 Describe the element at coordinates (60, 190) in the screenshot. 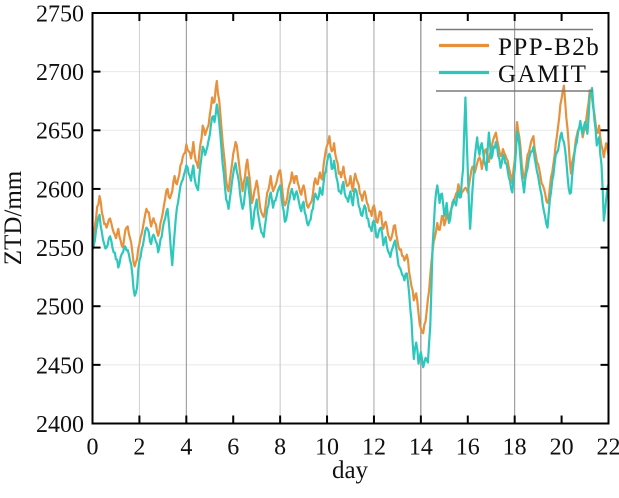

I see `y-tick-label: 2600` at that location.